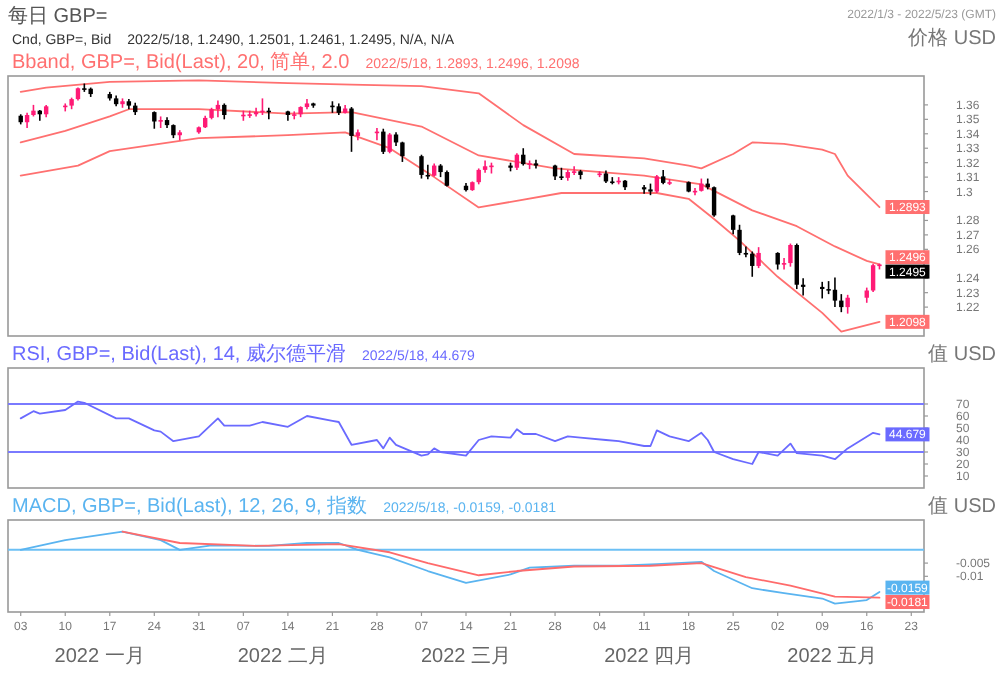 The width and height of the screenshot is (1000, 680). What do you see at coordinates (466, 657) in the screenshot?
I see `text: 2022 三月` at bounding box center [466, 657].